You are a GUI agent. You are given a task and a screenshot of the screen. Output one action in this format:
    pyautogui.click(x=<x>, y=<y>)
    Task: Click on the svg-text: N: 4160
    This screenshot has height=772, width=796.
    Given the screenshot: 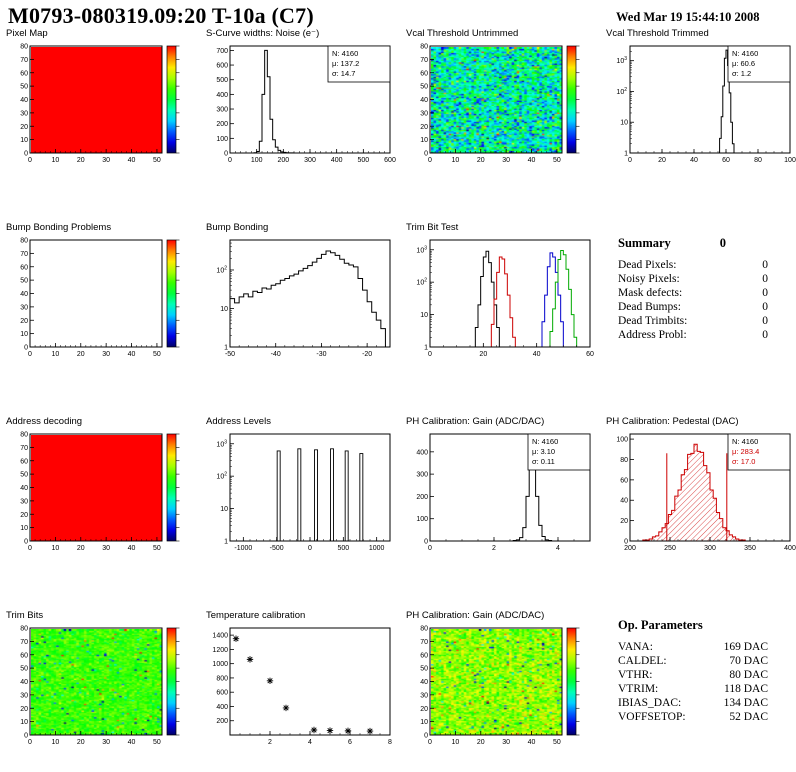 What is the action you would take?
    pyautogui.click(x=745, y=53)
    